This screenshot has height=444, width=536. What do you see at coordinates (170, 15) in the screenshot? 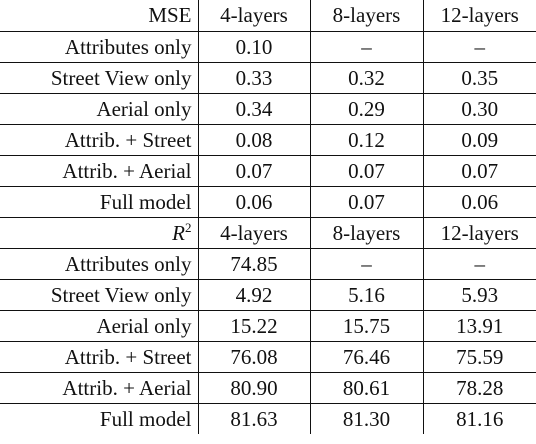
I see `metric-name: MSE` at bounding box center [170, 15].